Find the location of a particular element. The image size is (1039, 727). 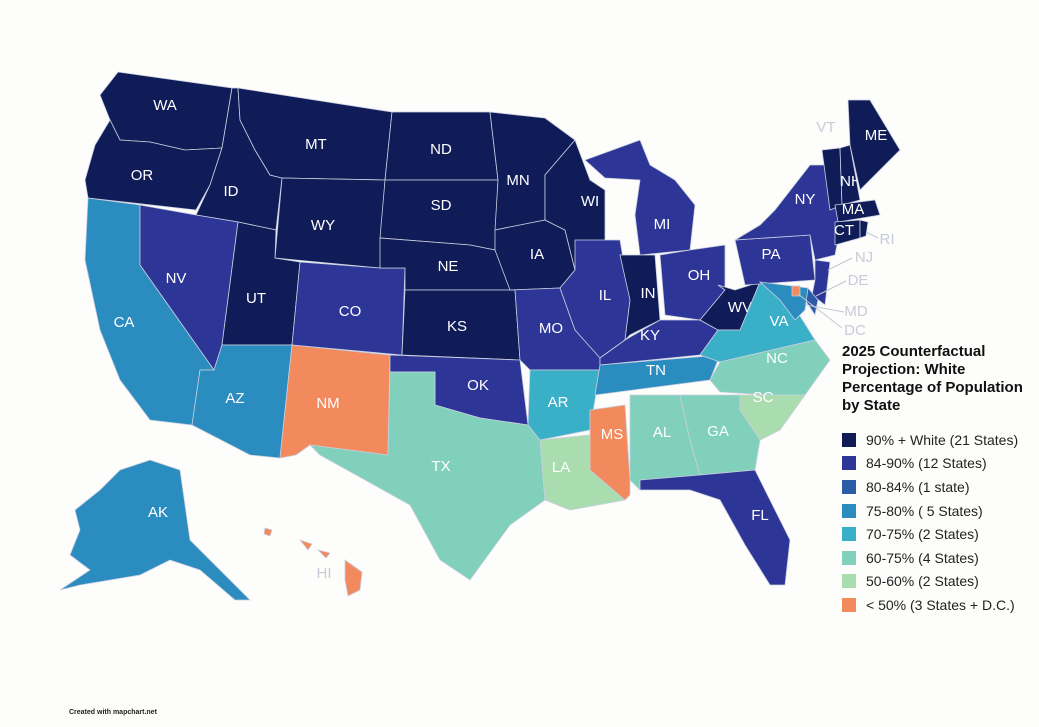

state-label: OH is located at coordinates (699, 275).